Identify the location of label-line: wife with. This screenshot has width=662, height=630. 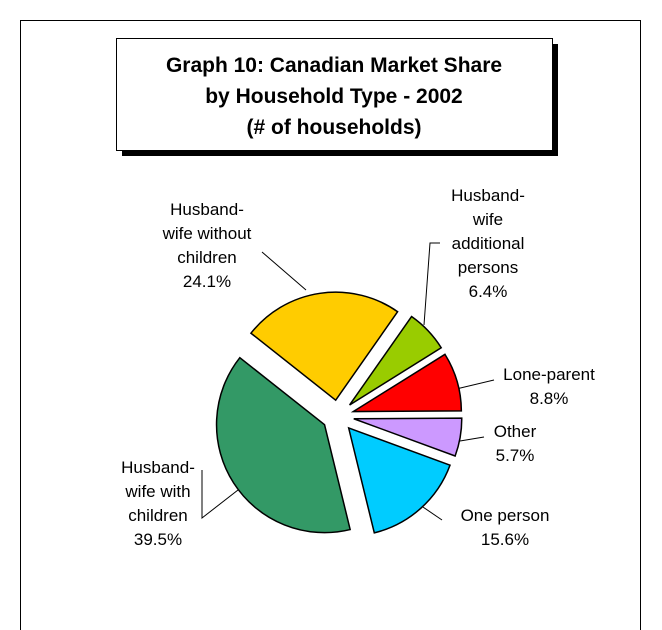
(157, 491).